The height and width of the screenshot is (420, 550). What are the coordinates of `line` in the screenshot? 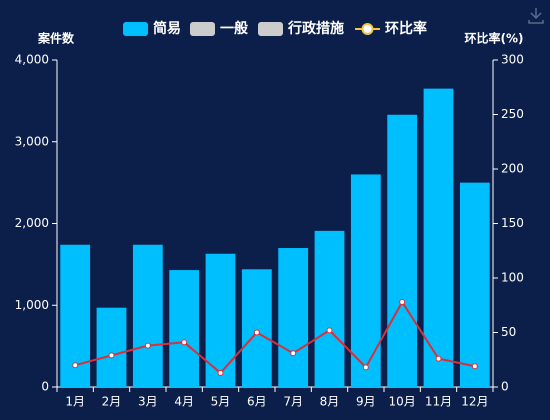 It's located at (275, 337).